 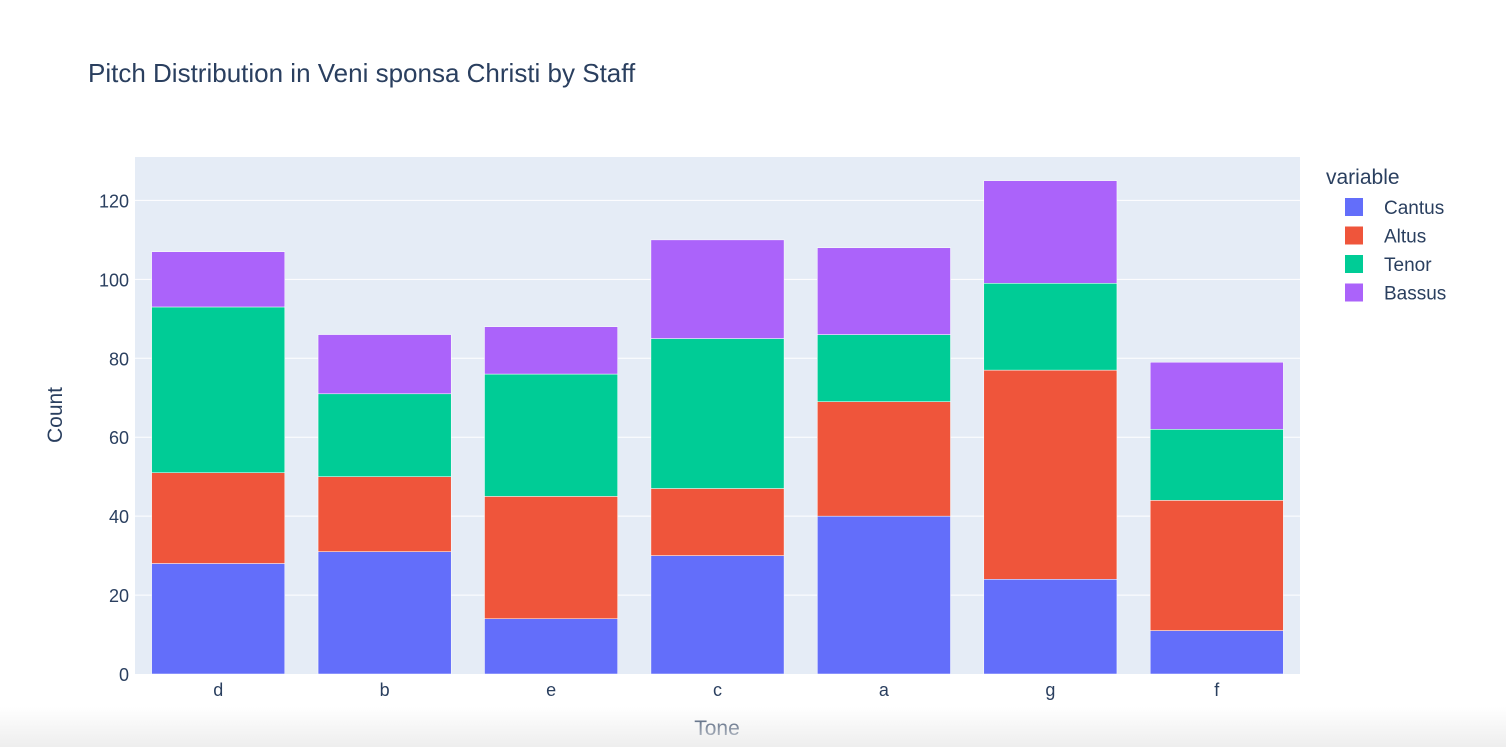 I want to click on bar-cantus-f, so click(x=1216, y=652).